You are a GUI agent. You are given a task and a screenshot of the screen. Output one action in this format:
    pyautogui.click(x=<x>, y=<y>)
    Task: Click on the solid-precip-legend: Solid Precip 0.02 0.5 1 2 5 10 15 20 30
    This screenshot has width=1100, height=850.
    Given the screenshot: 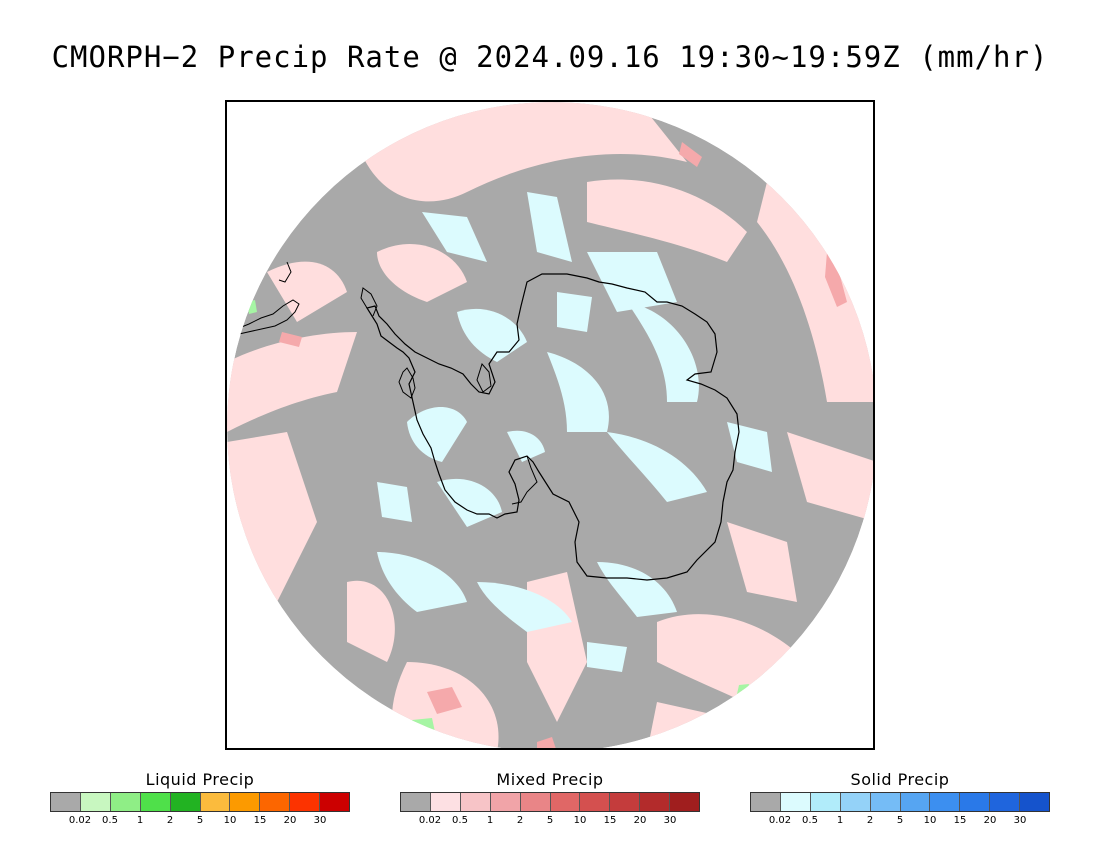 What is the action you would take?
    pyautogui.click(x=900, y=799)
    